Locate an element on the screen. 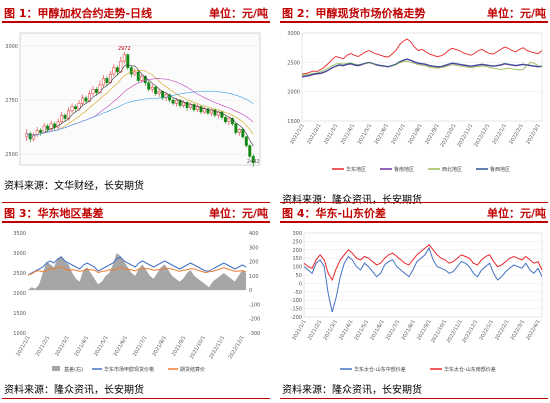 This screenshot has height=403, width=550. x-tick-label: 2021/6/1 is located at coordinates (382, 134).